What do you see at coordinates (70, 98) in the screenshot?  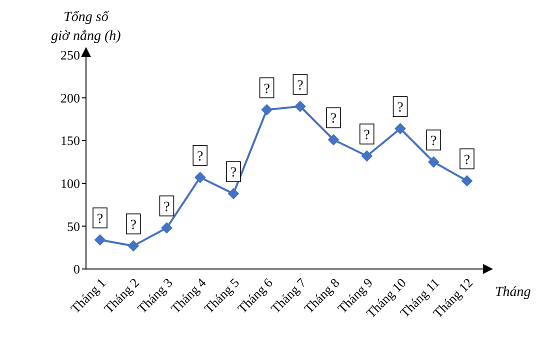 I see `y-tick-label: 200` at bounding box center [70, 98].